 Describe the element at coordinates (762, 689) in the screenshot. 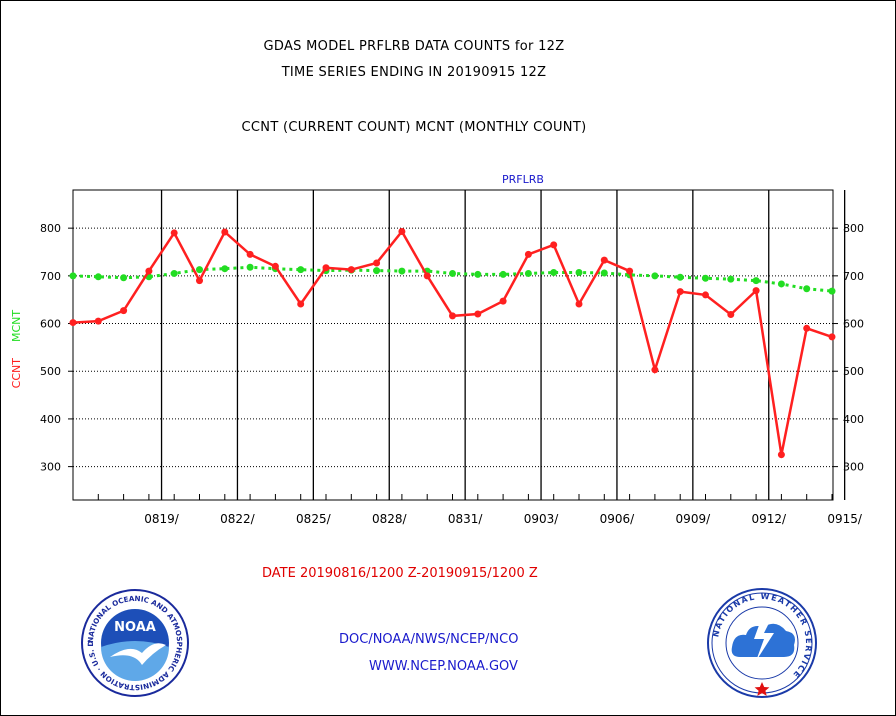

I see `star-icon` at that location.